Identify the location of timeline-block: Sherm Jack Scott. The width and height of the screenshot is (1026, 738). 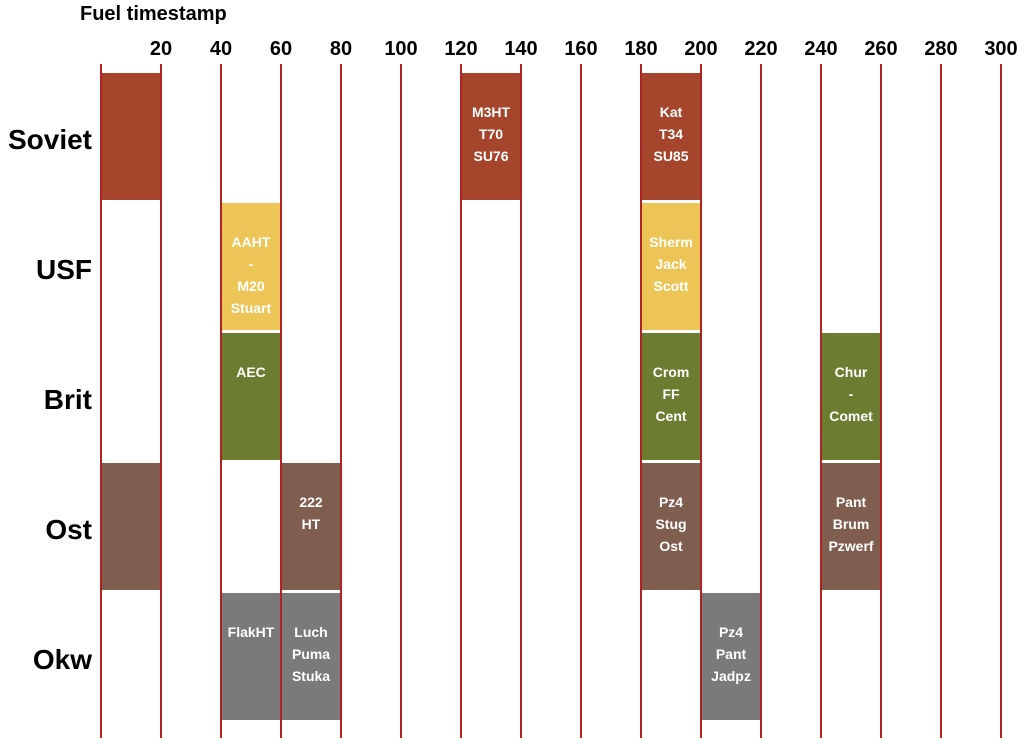
(671, 266).